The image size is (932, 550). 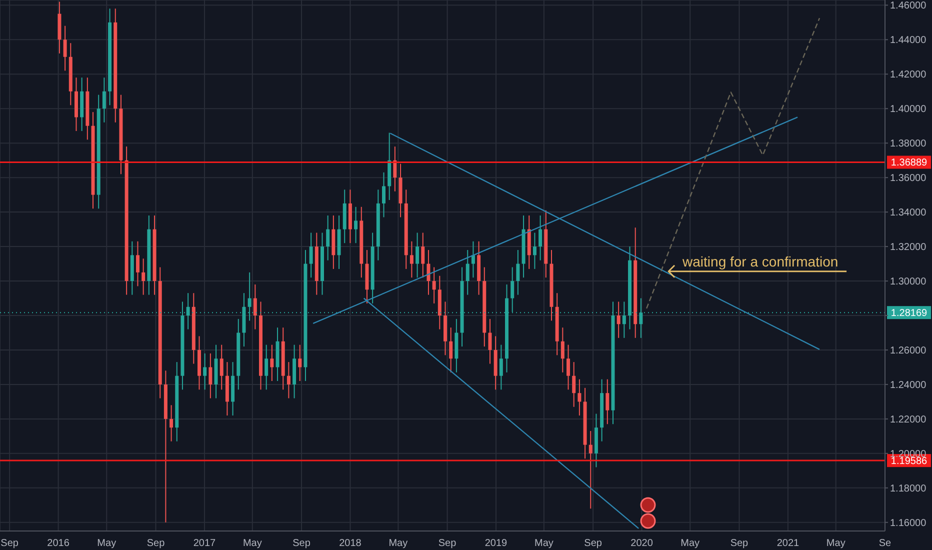 I want to click on y-tick-label: 1.38000, so click(x=908, y=144).